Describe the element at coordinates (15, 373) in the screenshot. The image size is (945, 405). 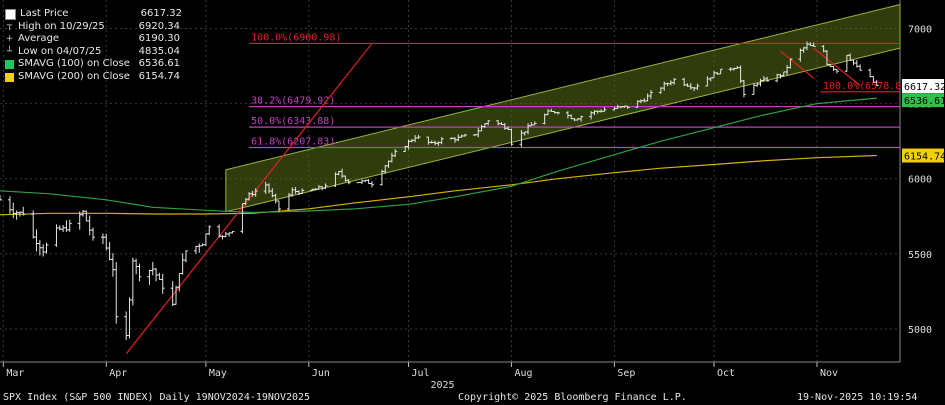
I see `x-tick-label: Mar` at that location.